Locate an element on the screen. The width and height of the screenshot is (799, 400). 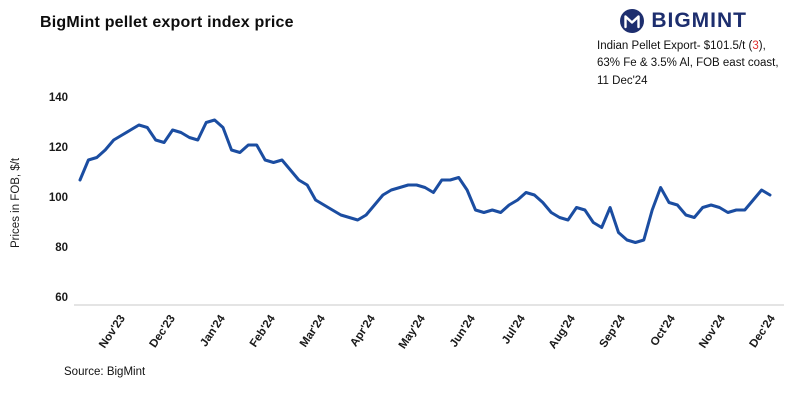
annotation-line2: 63% Fe & 3.5% Al, FOB east coast, is located at coordinates (688, 63).